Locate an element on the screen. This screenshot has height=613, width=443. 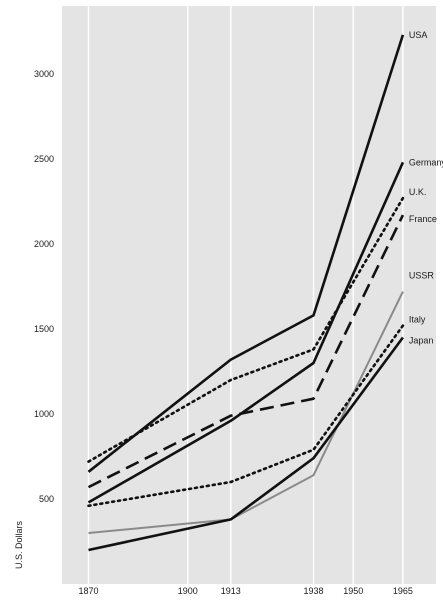
y-tick-label: 3000 is located at coordinates (44, 74).